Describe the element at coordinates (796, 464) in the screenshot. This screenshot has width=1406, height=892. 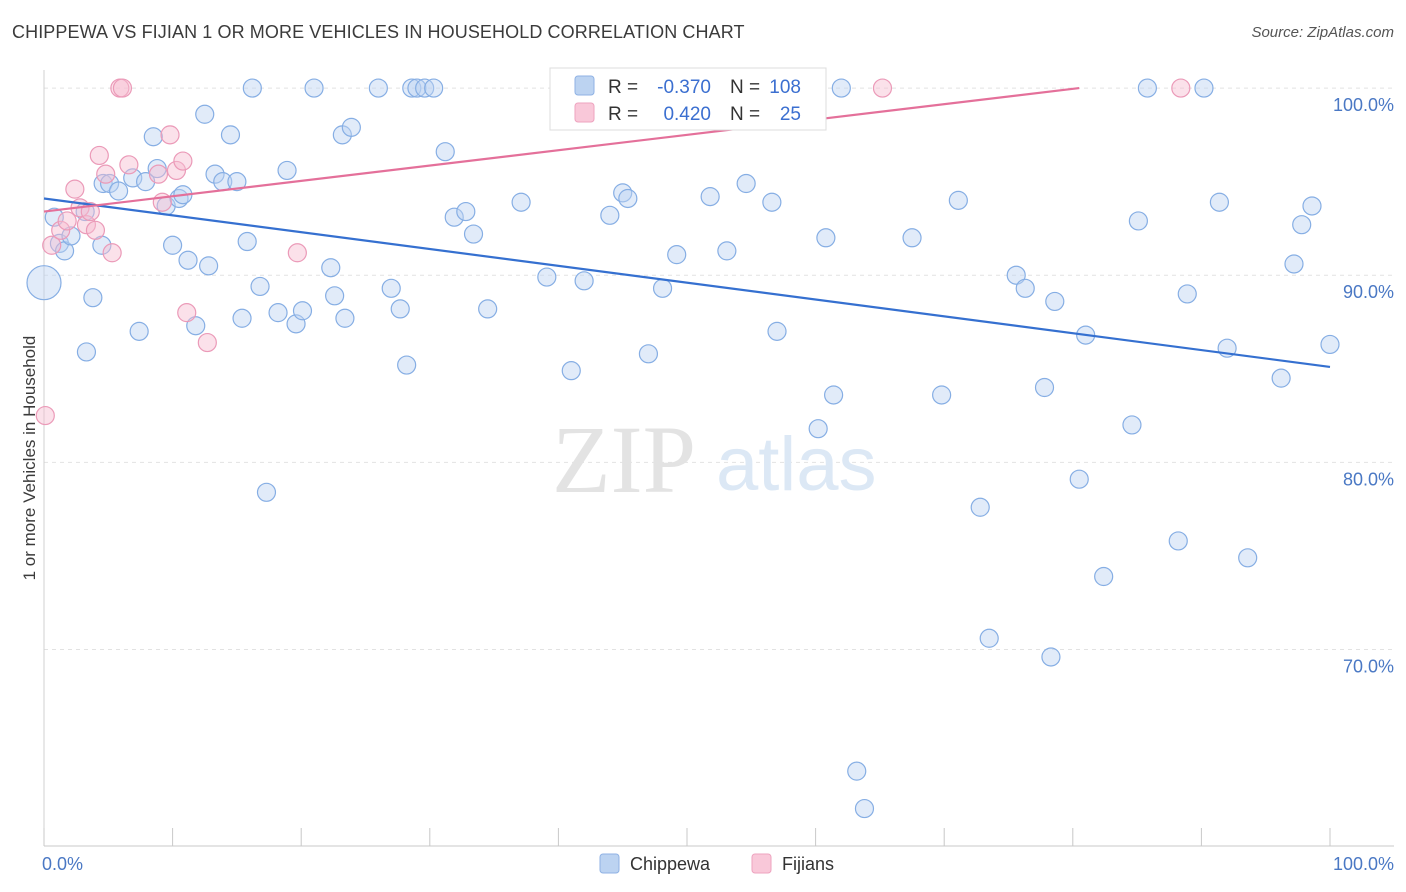
I see `watermark-atlas: atlas` at that location.